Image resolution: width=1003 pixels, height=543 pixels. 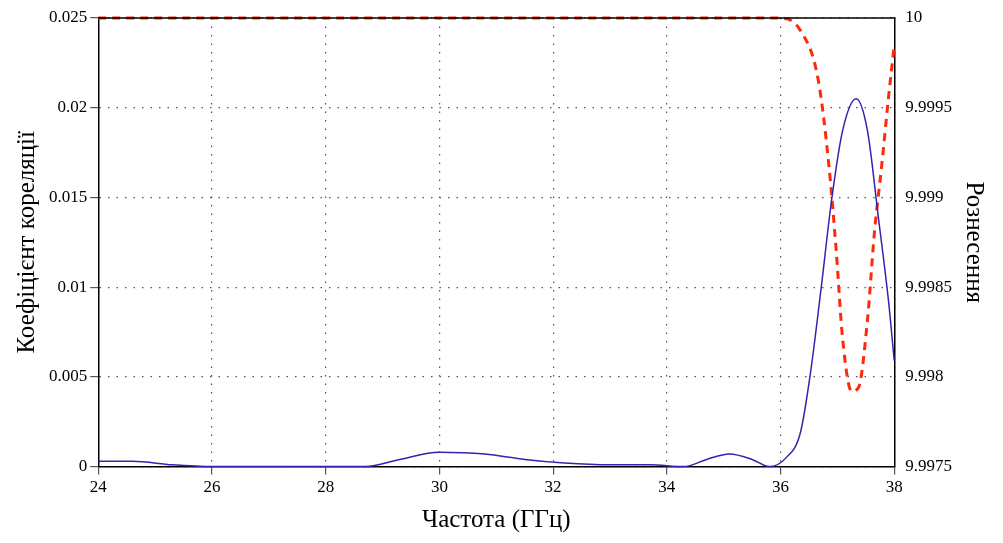 What do you see at coordinates (914, 17) in the screenshot?
I see `y2-tick-label: 10` at bounding box center [914, 17].